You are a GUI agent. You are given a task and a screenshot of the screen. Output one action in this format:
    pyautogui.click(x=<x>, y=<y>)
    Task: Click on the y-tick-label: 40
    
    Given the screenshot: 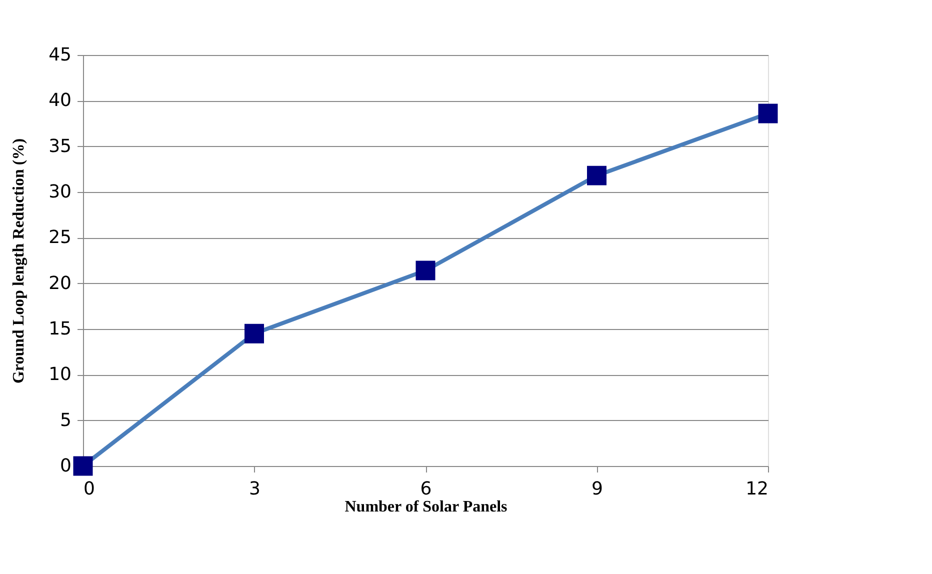 What is the action you would take?
    pyautogui.click(x=60, y=101)
    